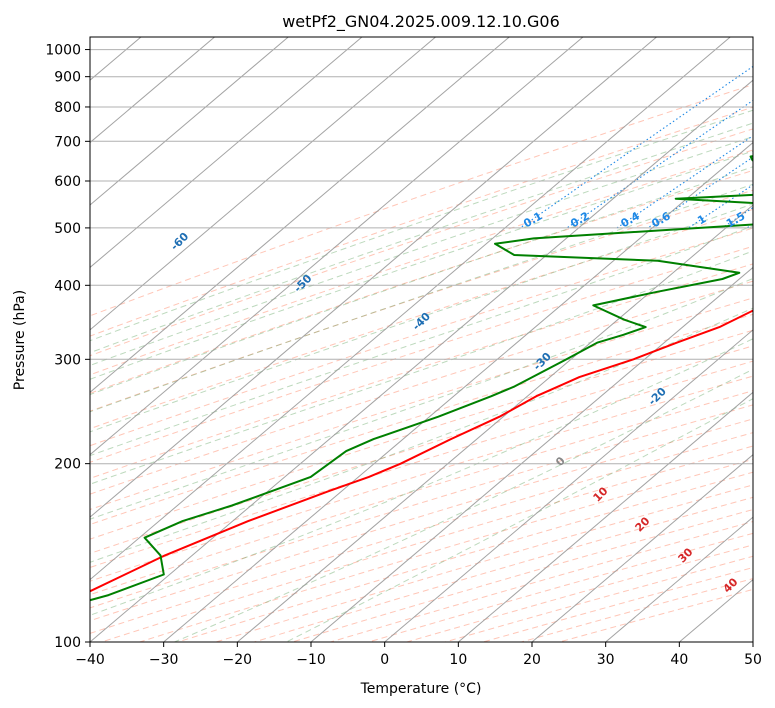  What do you see at coordinates (90, 660) in the screenshot?
I see `x-tick-label: −40` at bounding box center [90, 660].